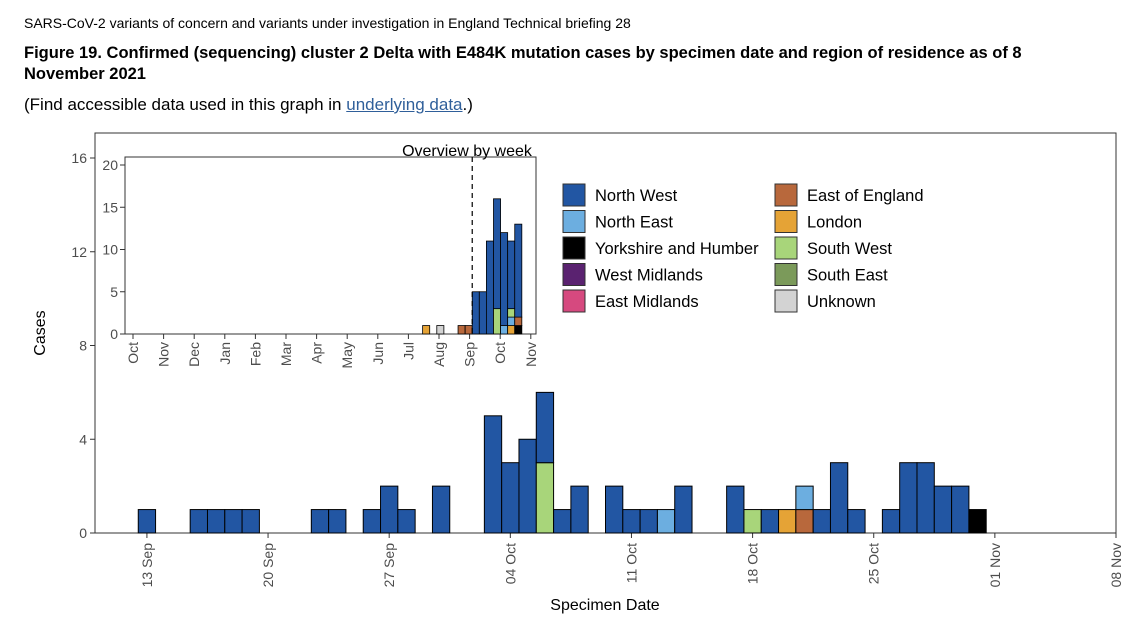 The width and height of the screenshot is (1141, 633). Describe the element at coordinates (133, 353) in the screenshot. I see `inset-x-tick-label: Oct` at that location.